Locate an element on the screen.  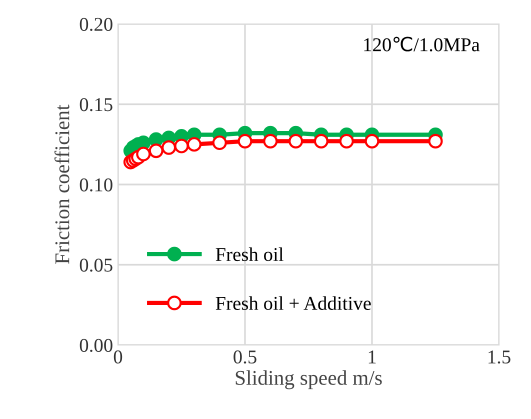
y-tick-label: 0.05 is located at coordinates (96, 265).